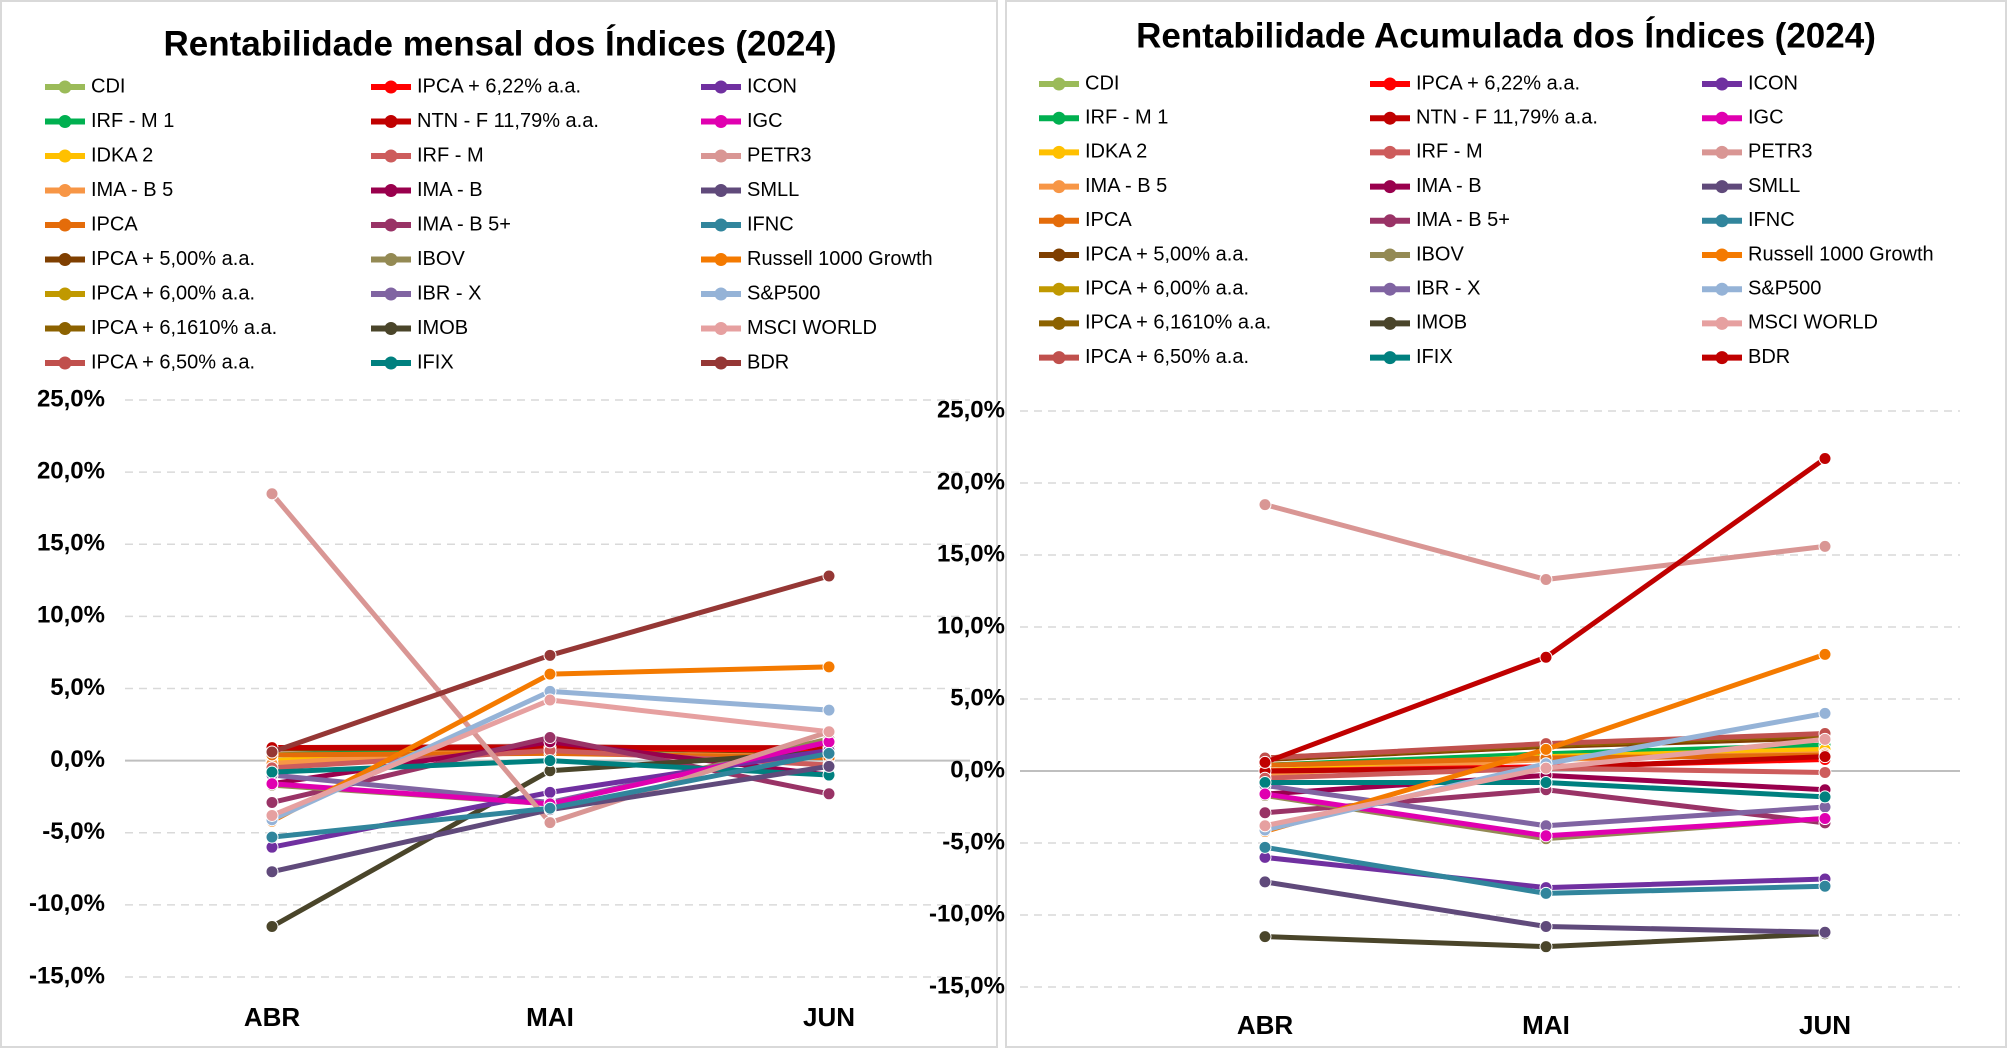  What do you see at coordinates (67, 903) in the screenshot?
I see `y-tick-label: -10,0%` at bounding box center [67, 903].